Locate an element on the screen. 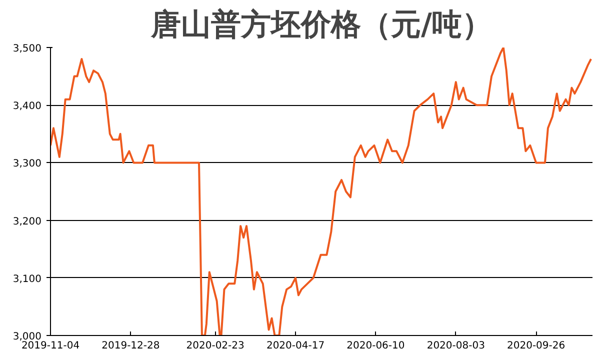  x-tick-label: 2020-04-17 is located at coordinates (295, 346).